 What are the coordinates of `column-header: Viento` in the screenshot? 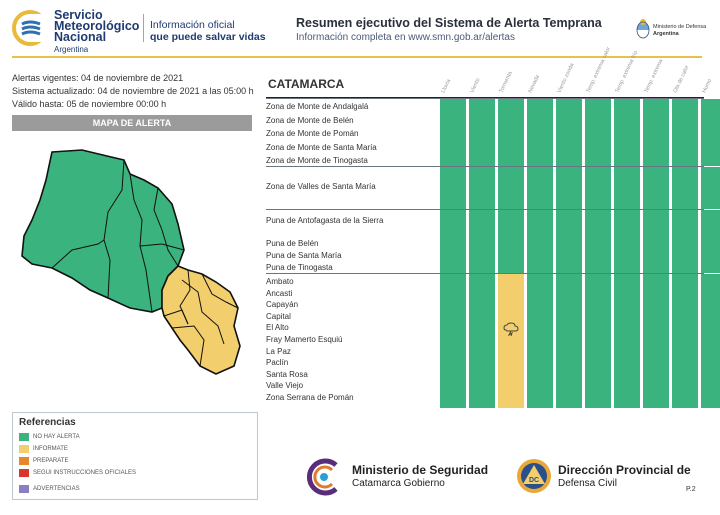 It's located at (482, 76).